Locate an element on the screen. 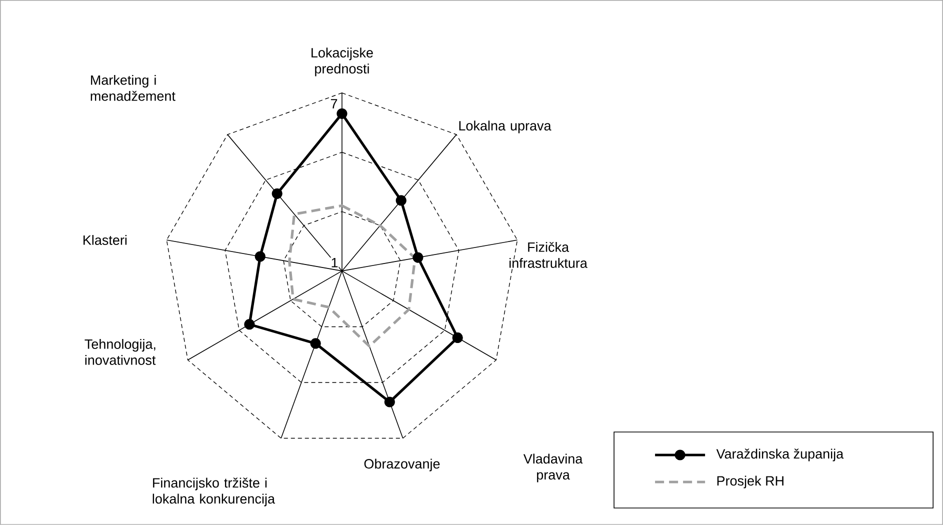  spoke-label: Financijsko tržište i lokalna konkurencija is located at coordinates (214, 492).